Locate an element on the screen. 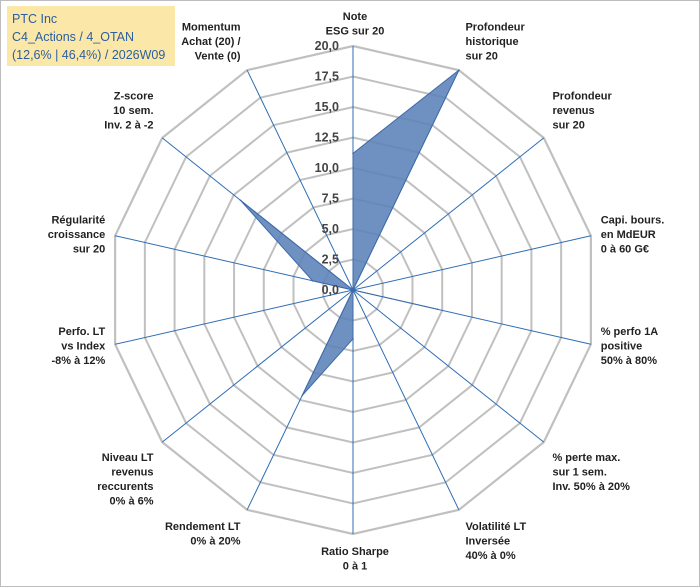  axis-label-line: 10 sem. is located at coordinates (133, 111).